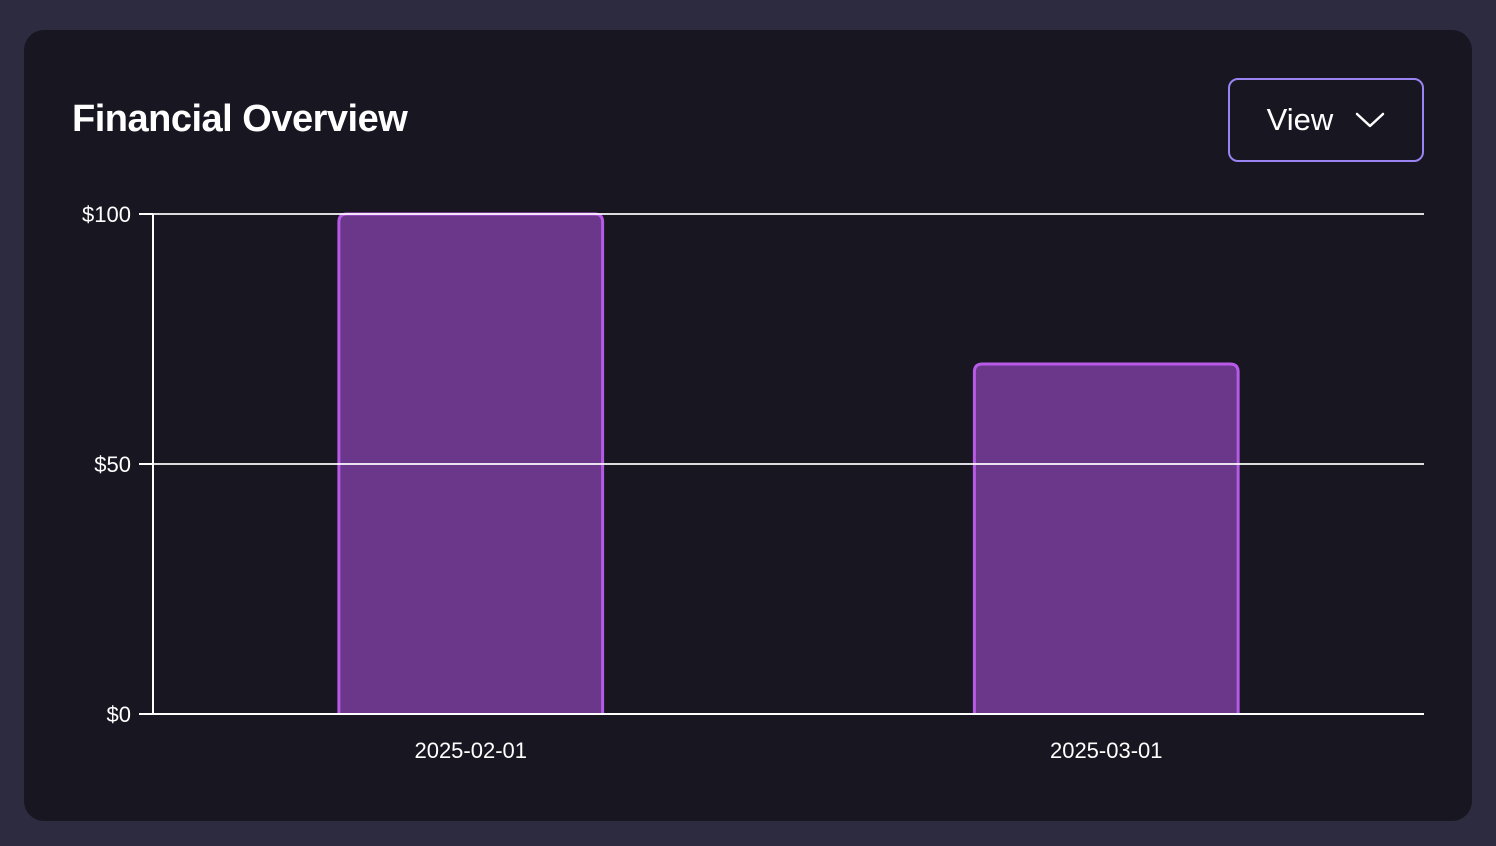 This screenshot has width=1496, height=846. I want to click on x-tick-label: 2025-02-01, so click(470, 750).